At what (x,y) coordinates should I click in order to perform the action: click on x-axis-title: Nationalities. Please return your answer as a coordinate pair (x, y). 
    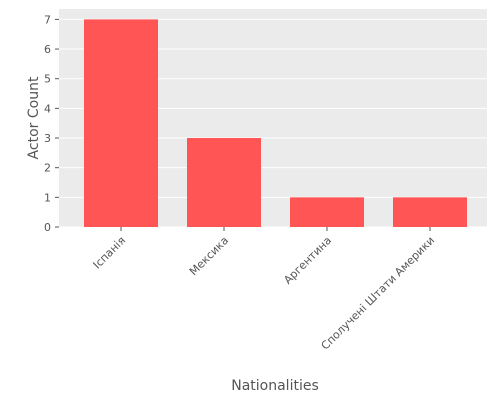
    Looking at the image, I should click on (275, 386).